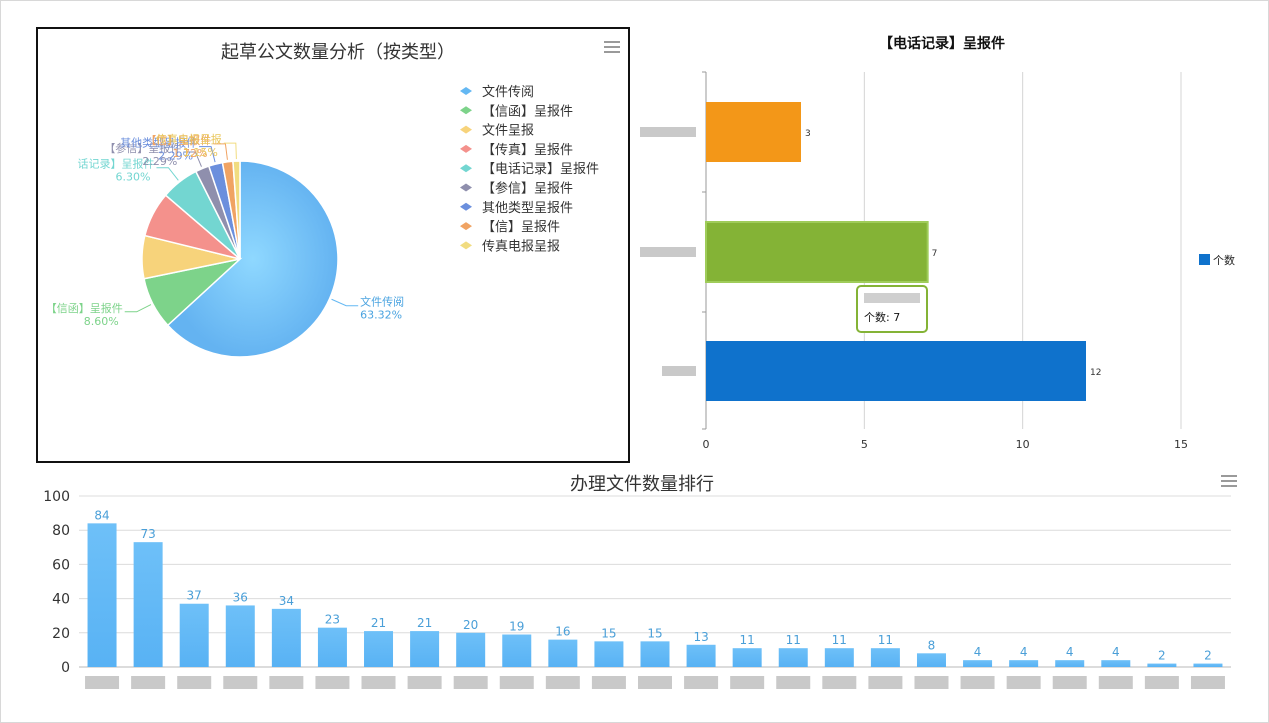  Describe the element at coordinates (516, 189) in the screenshot. I see `pie-legend-item: 【参信】呈报件` at that location.